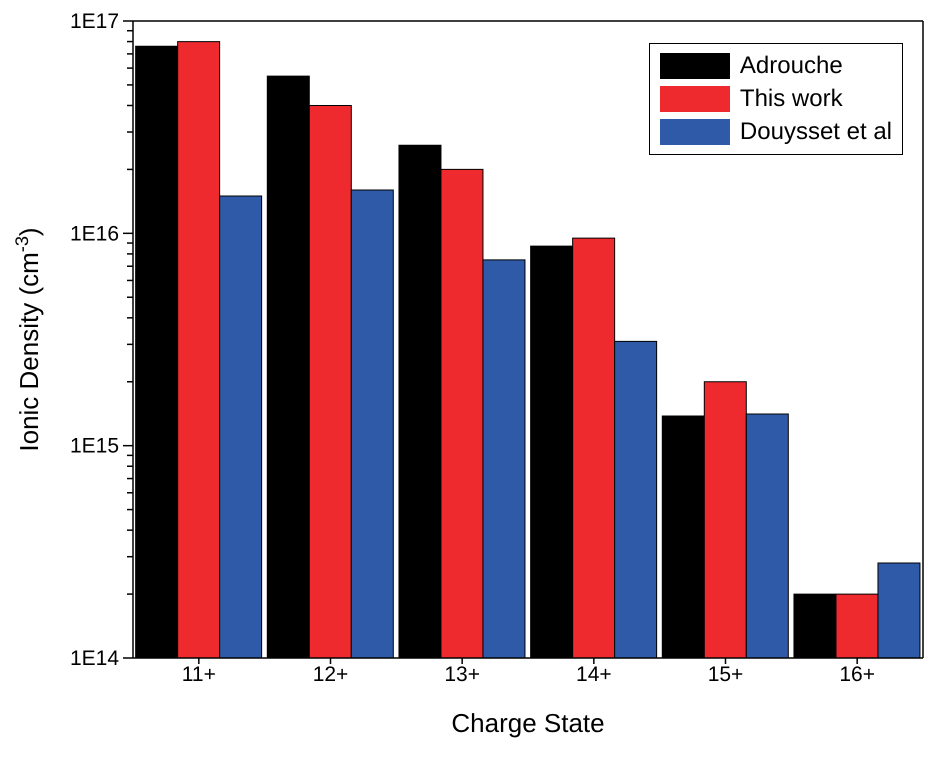  What do you see at coordinates (816, 132) in the screenshot?
I see `legend-label: Douysset et al` at bounding box center [816, 132].